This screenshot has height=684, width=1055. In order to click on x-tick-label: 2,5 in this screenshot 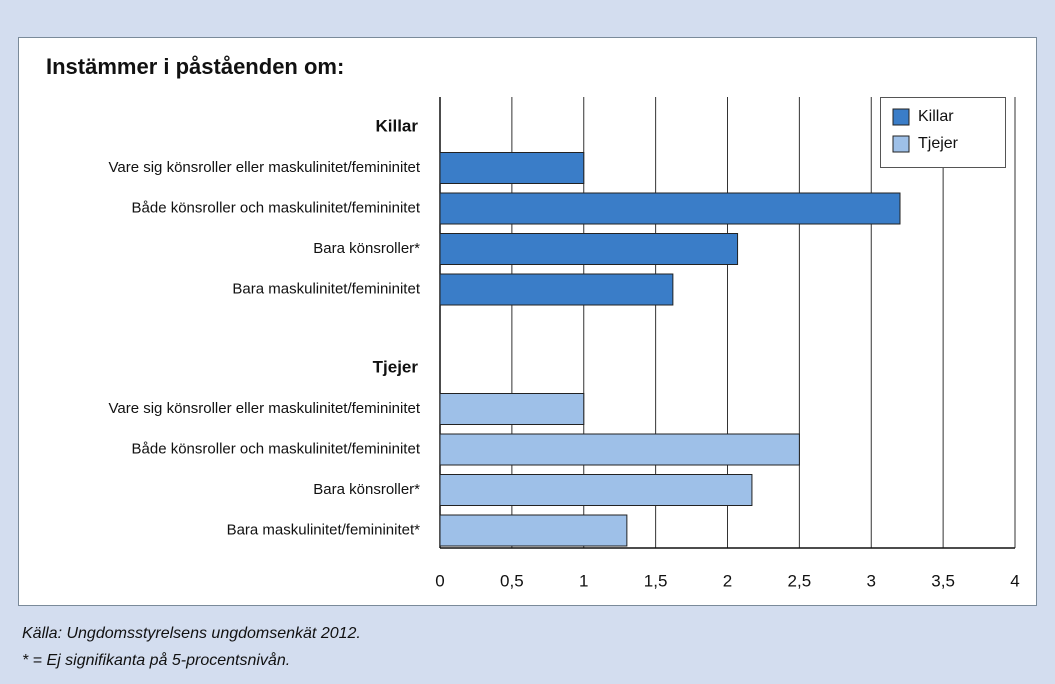, I will do `click(800, 580)`.